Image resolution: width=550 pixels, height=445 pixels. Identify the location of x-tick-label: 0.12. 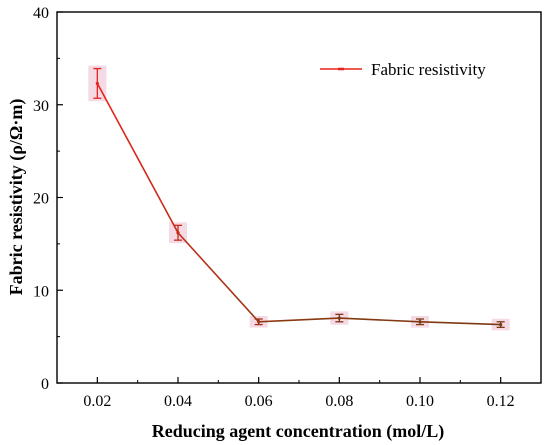
(501, 401).